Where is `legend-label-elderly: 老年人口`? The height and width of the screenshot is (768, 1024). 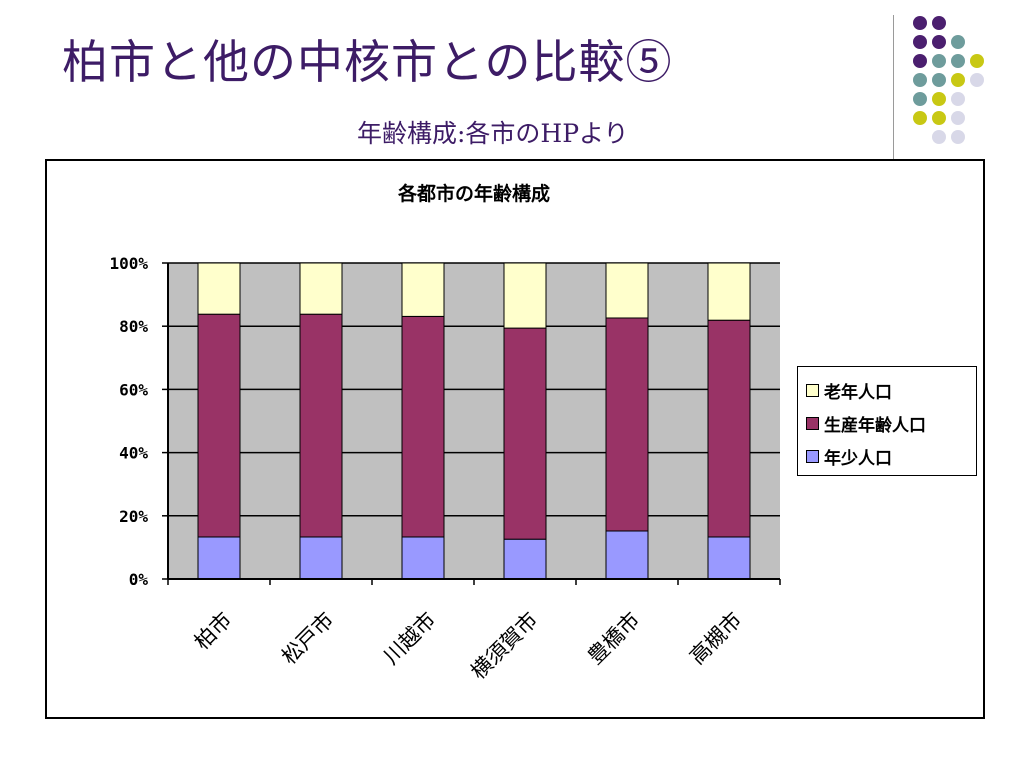
legend-label-elderly: 老年人口 is located at coordinates (858, 393).